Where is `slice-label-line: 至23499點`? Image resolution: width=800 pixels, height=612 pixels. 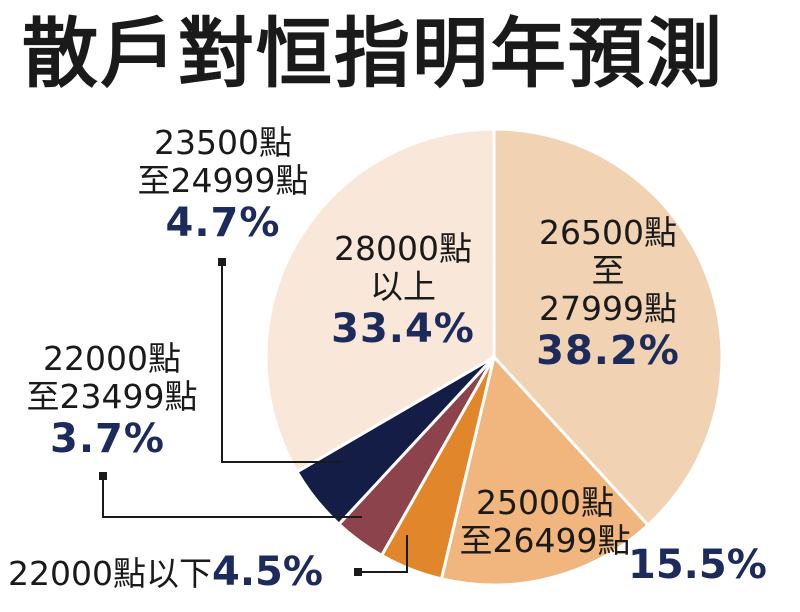
slice-label-line: 至23499點 is located at coordinates (112, 396).